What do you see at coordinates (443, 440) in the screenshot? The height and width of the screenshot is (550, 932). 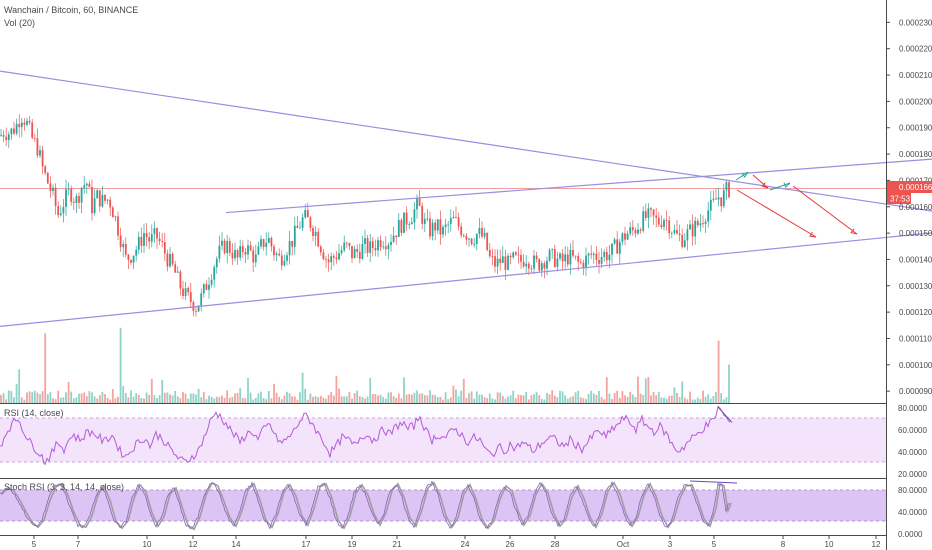 I see `rsi-band` at bounding box center [443, 440].